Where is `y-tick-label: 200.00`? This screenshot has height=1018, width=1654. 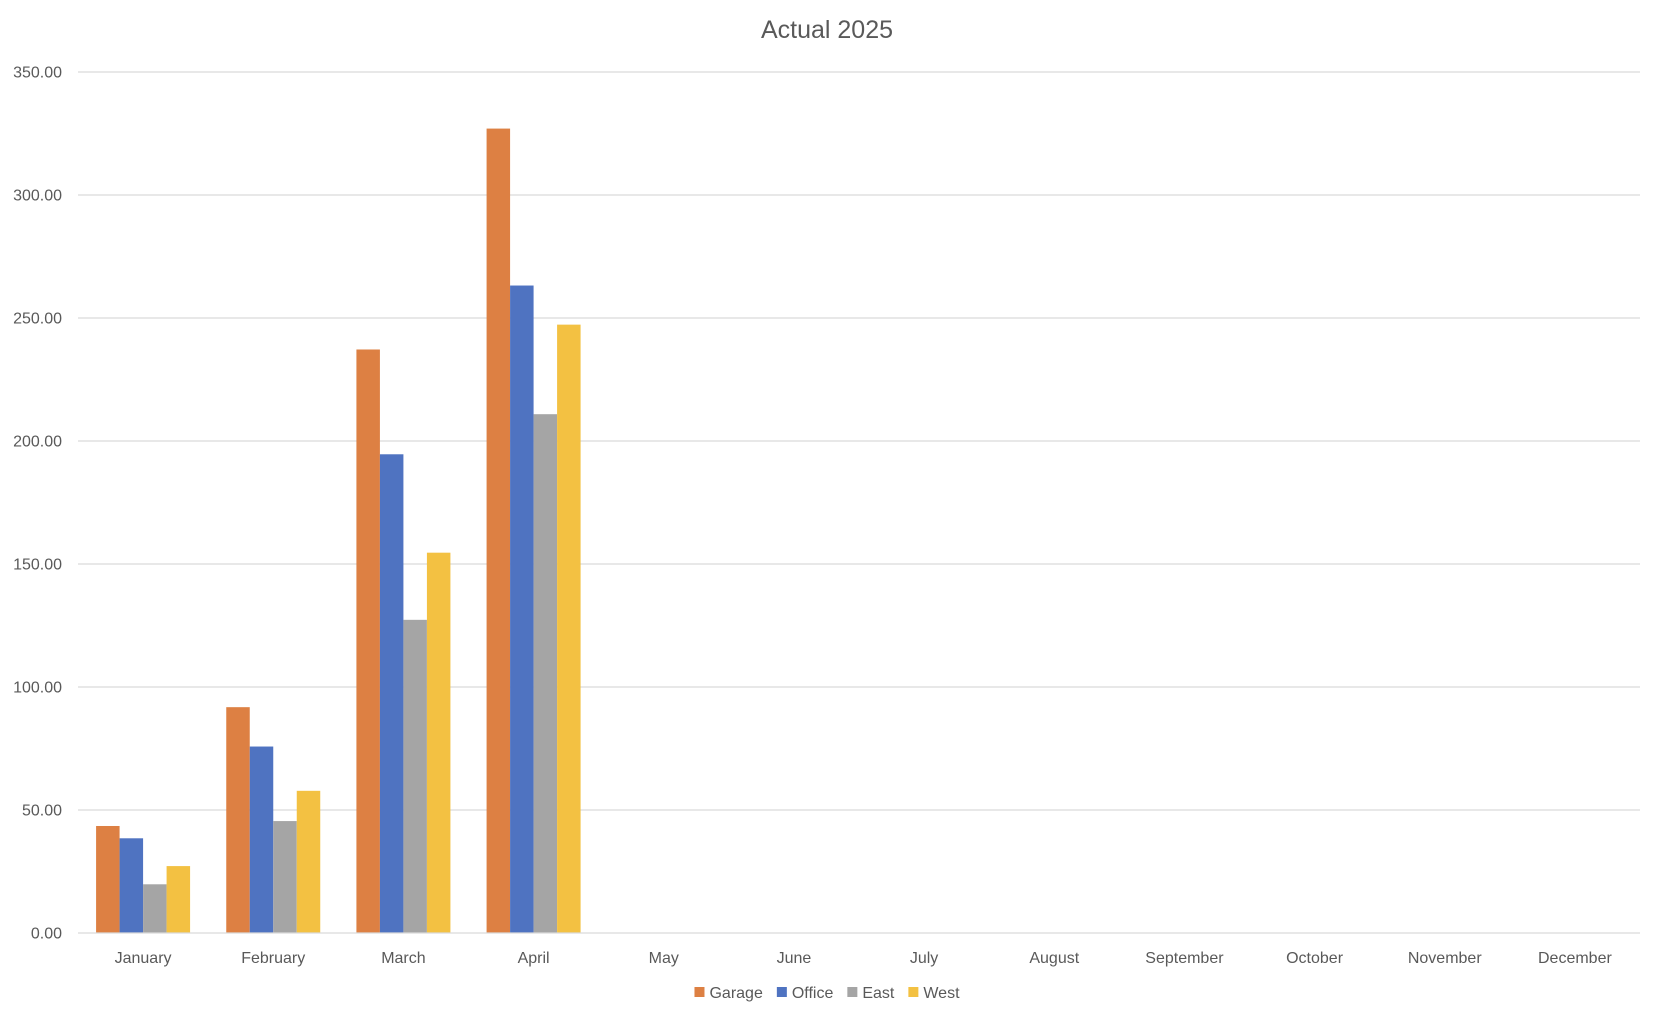 y-tick-label: 200.00 is located at coordinates (37, 442).